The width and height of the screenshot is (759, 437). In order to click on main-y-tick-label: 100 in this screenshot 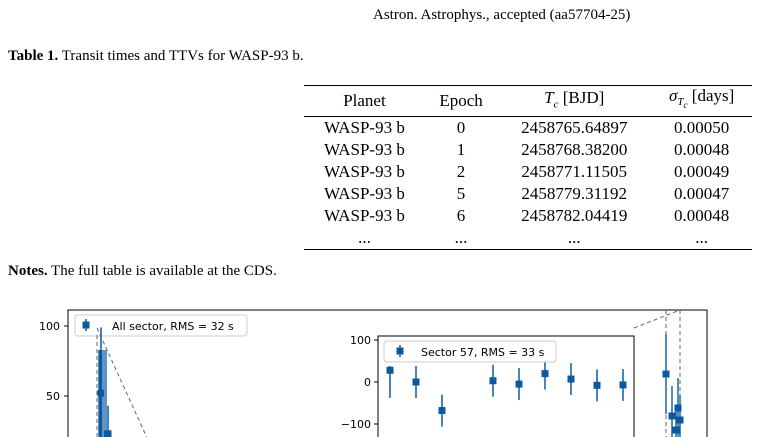, I will do `click(49, 326)`.